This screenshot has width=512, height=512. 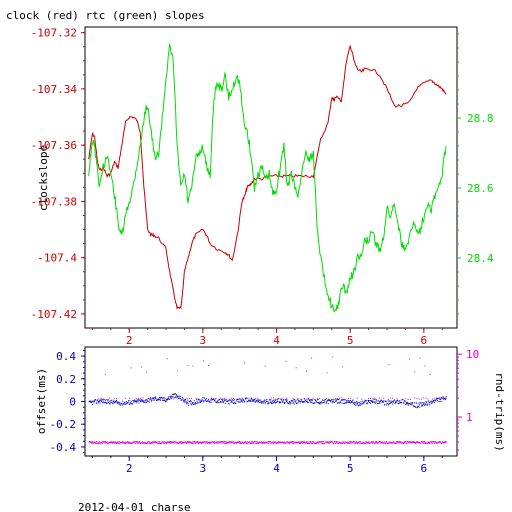 What do you see at coordinates (480, 188) in the screenshot?
I see `slopes-right-tick-label-1: 28.6` at bounding box center [480, 188].